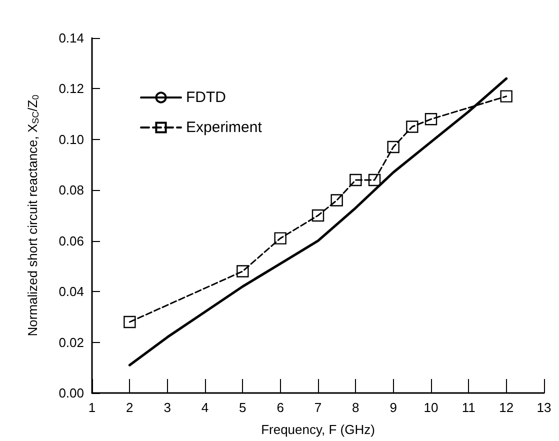 This screenshot has height=441, width=559. What do you see at coordinates (92, 407) in the screenshot?
I see `x-tick-label: 1` at bounding box center [92, 407].